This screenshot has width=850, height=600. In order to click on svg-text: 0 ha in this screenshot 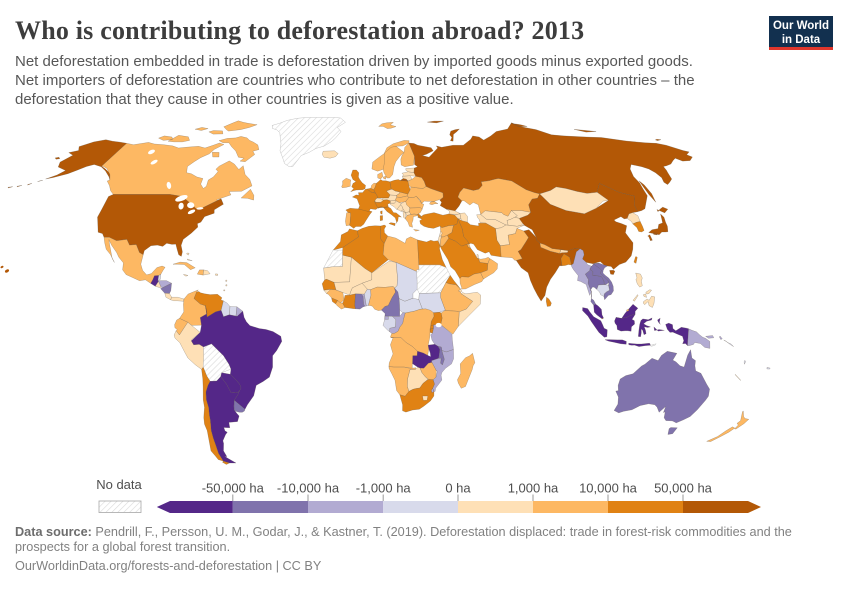, I will do `click(458, 488)`.